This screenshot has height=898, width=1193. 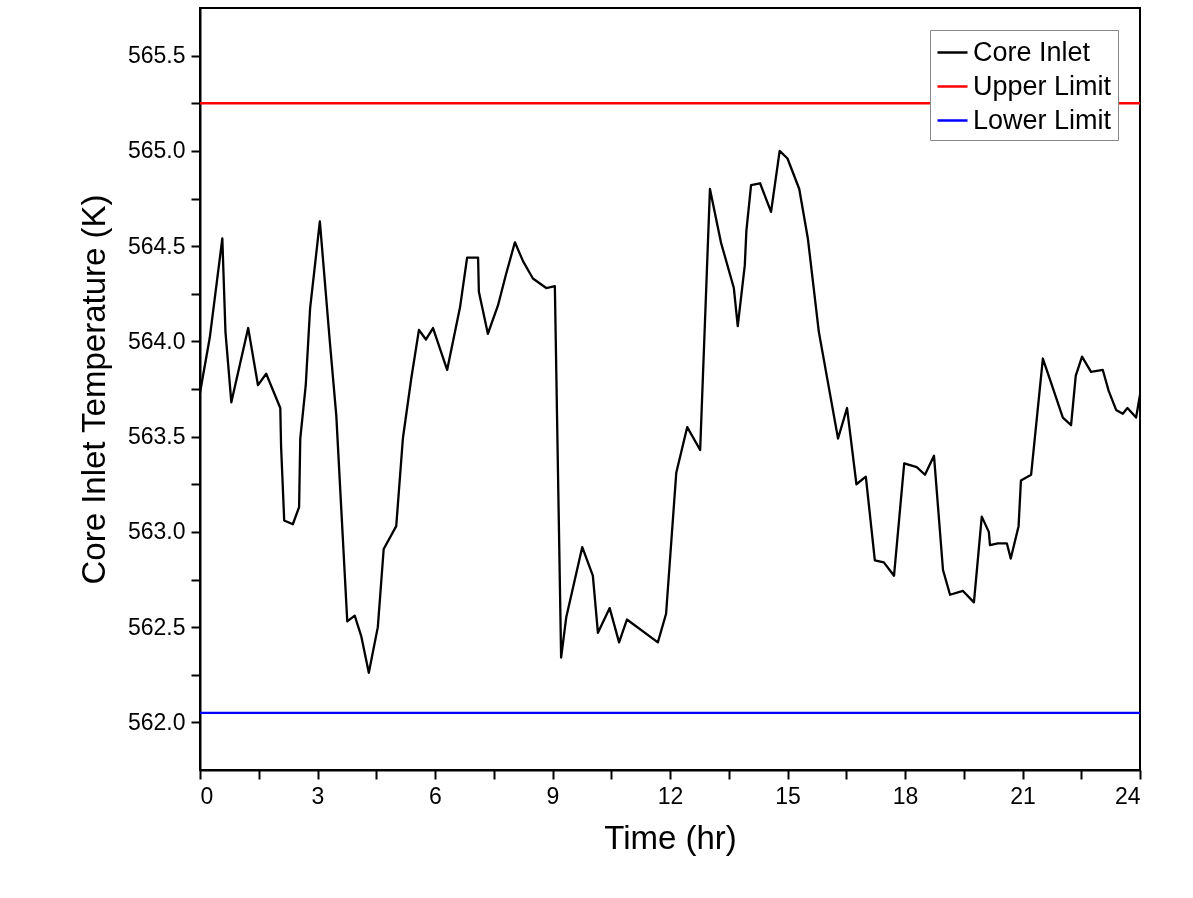 I want to click on x-tick-label: 15, so click(x=788, y=795).